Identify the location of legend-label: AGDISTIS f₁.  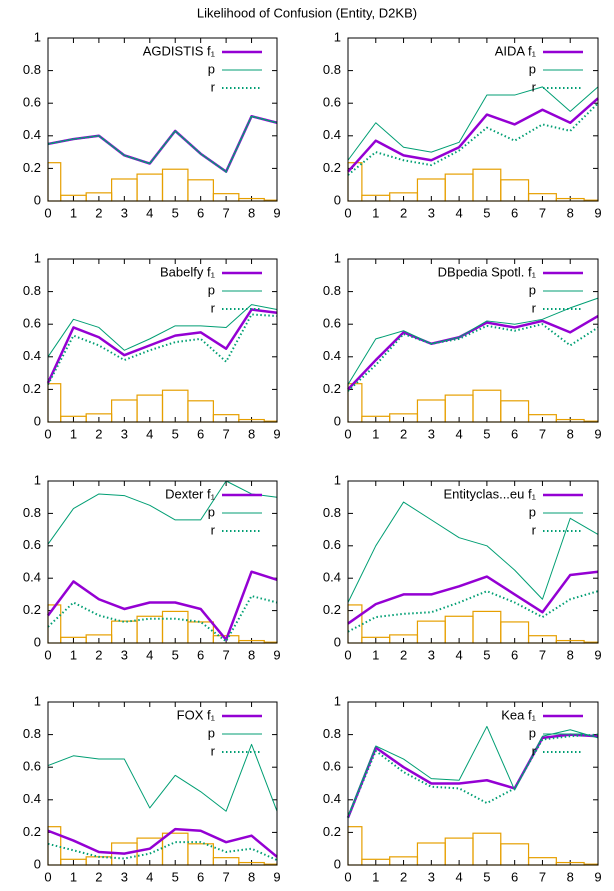
(179, 50).